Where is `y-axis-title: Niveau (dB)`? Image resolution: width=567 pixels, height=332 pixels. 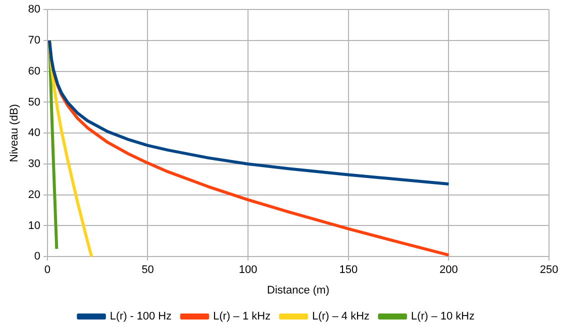
y-axis-title: Niveau (dB) is located at coordinates (14, 133).